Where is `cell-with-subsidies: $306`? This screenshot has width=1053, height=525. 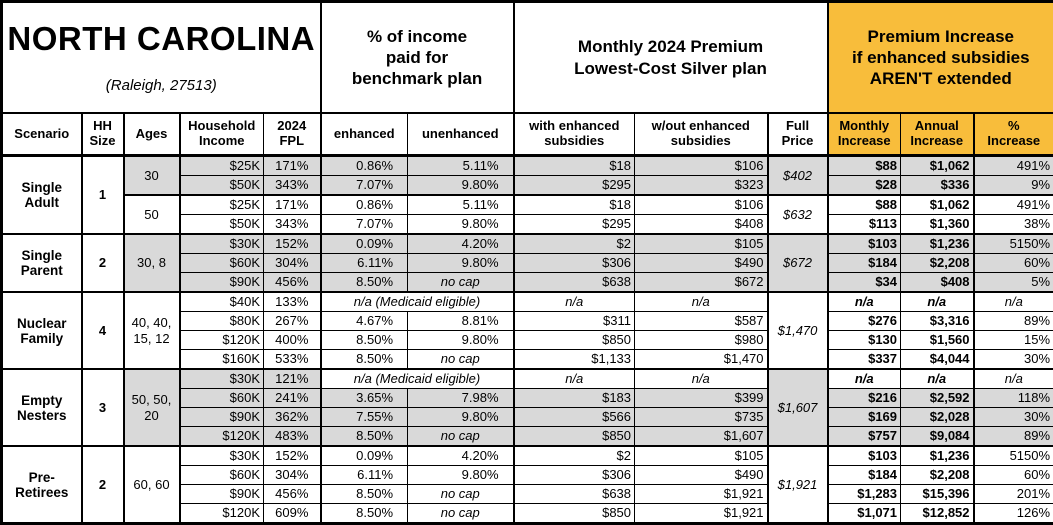 cell-with-subsidies: $306 is located at coordinates (574, 263).